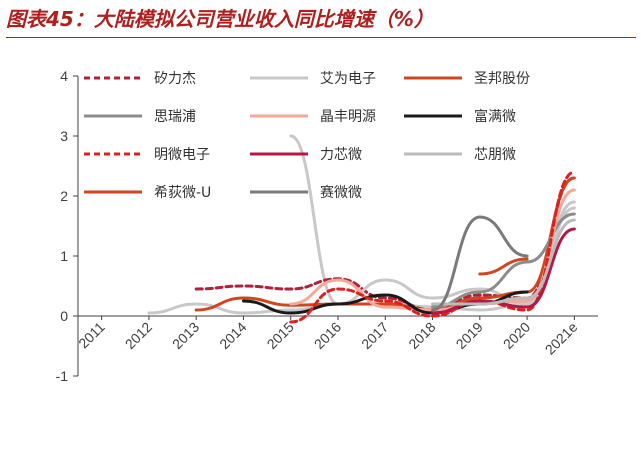  I want to click on legend-label-9: 芯朋微, so click(495, 155).